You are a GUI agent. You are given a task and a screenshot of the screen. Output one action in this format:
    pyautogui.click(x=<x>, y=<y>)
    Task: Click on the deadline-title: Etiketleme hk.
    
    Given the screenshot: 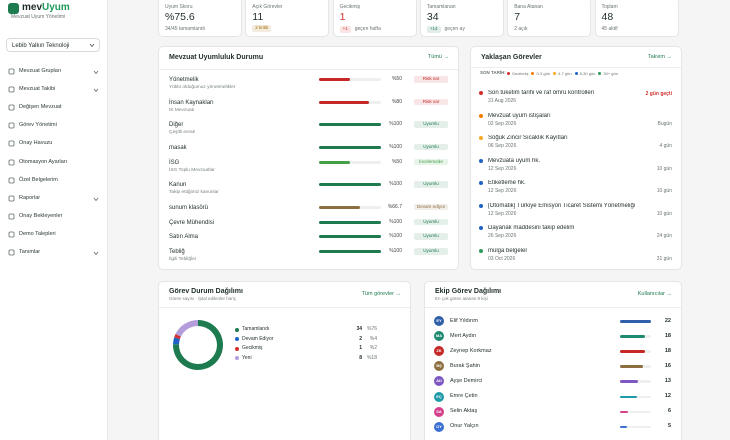 What is the action you would take?
    pyautogui.click(x=507, y=183)
    